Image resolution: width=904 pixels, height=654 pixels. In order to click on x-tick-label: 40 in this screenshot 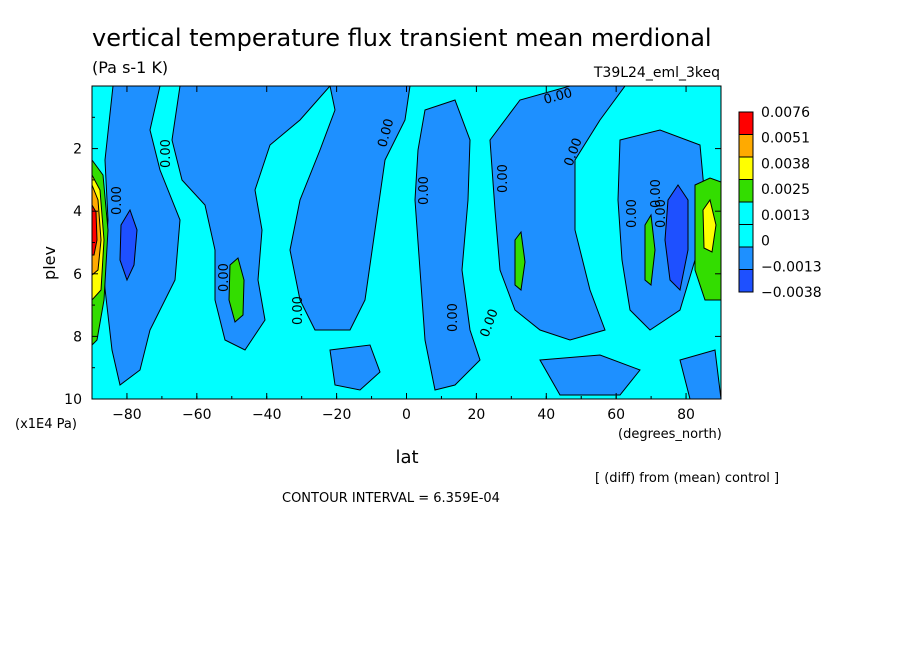, I will do `click(546, 415)`.